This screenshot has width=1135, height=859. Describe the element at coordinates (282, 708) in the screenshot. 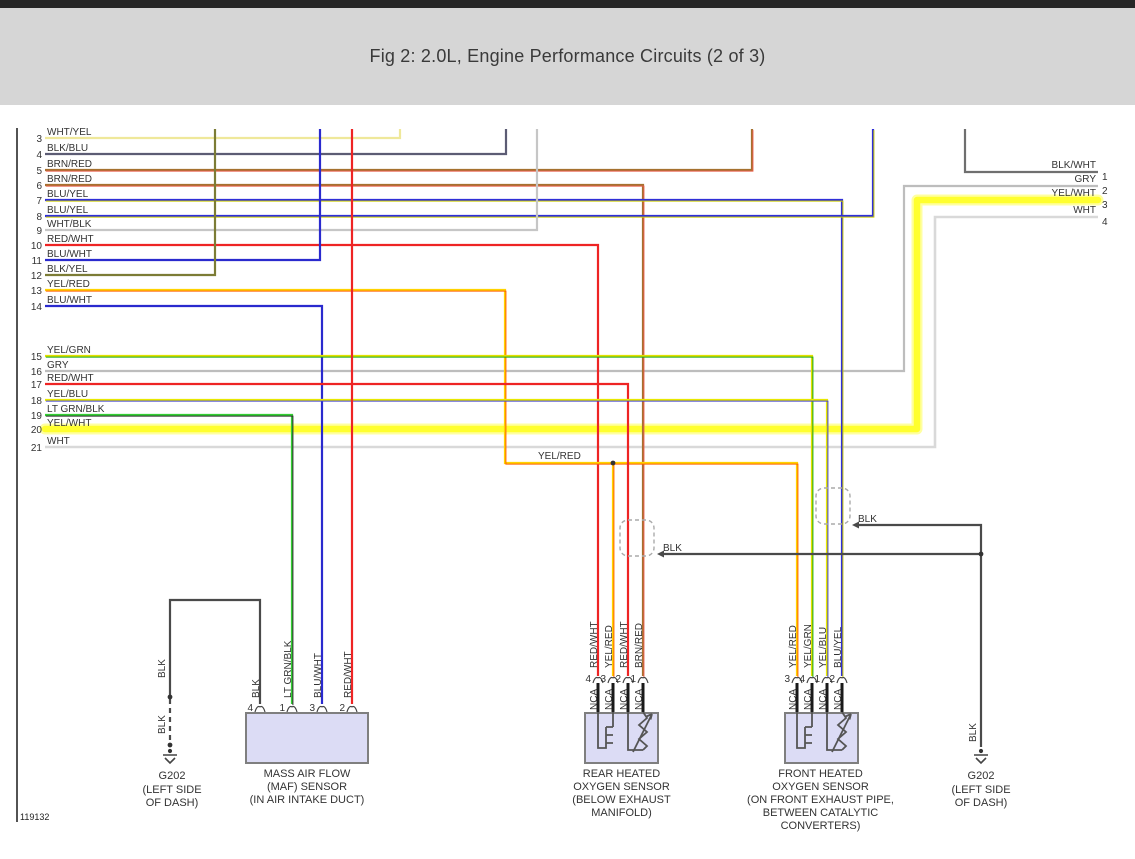

I see `maf-pin-number: 1` at that location.